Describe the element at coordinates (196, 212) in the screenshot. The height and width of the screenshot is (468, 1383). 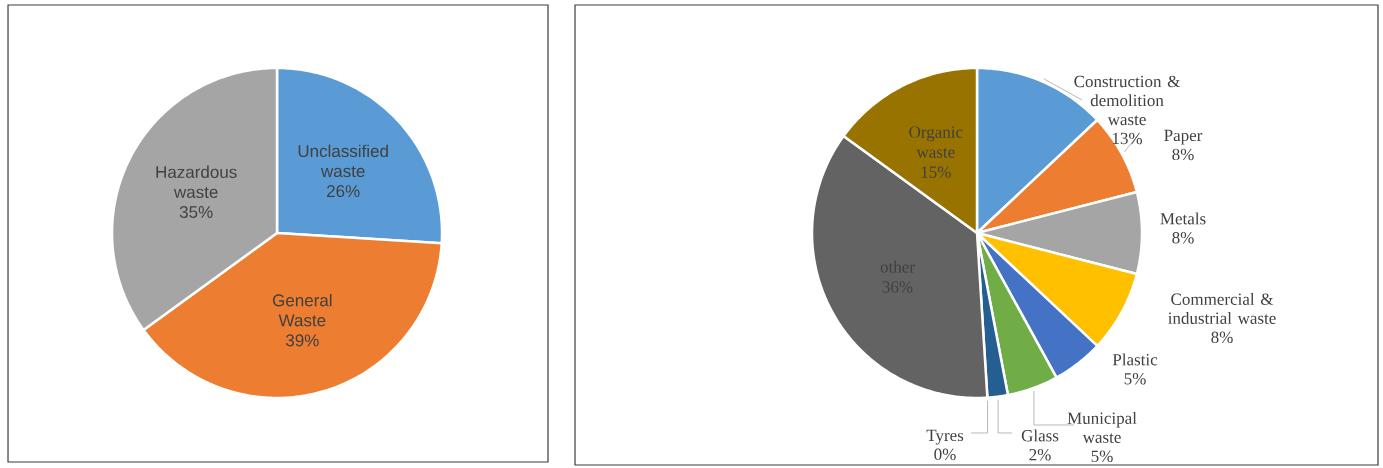
I see `data-label: 35%` at that location.